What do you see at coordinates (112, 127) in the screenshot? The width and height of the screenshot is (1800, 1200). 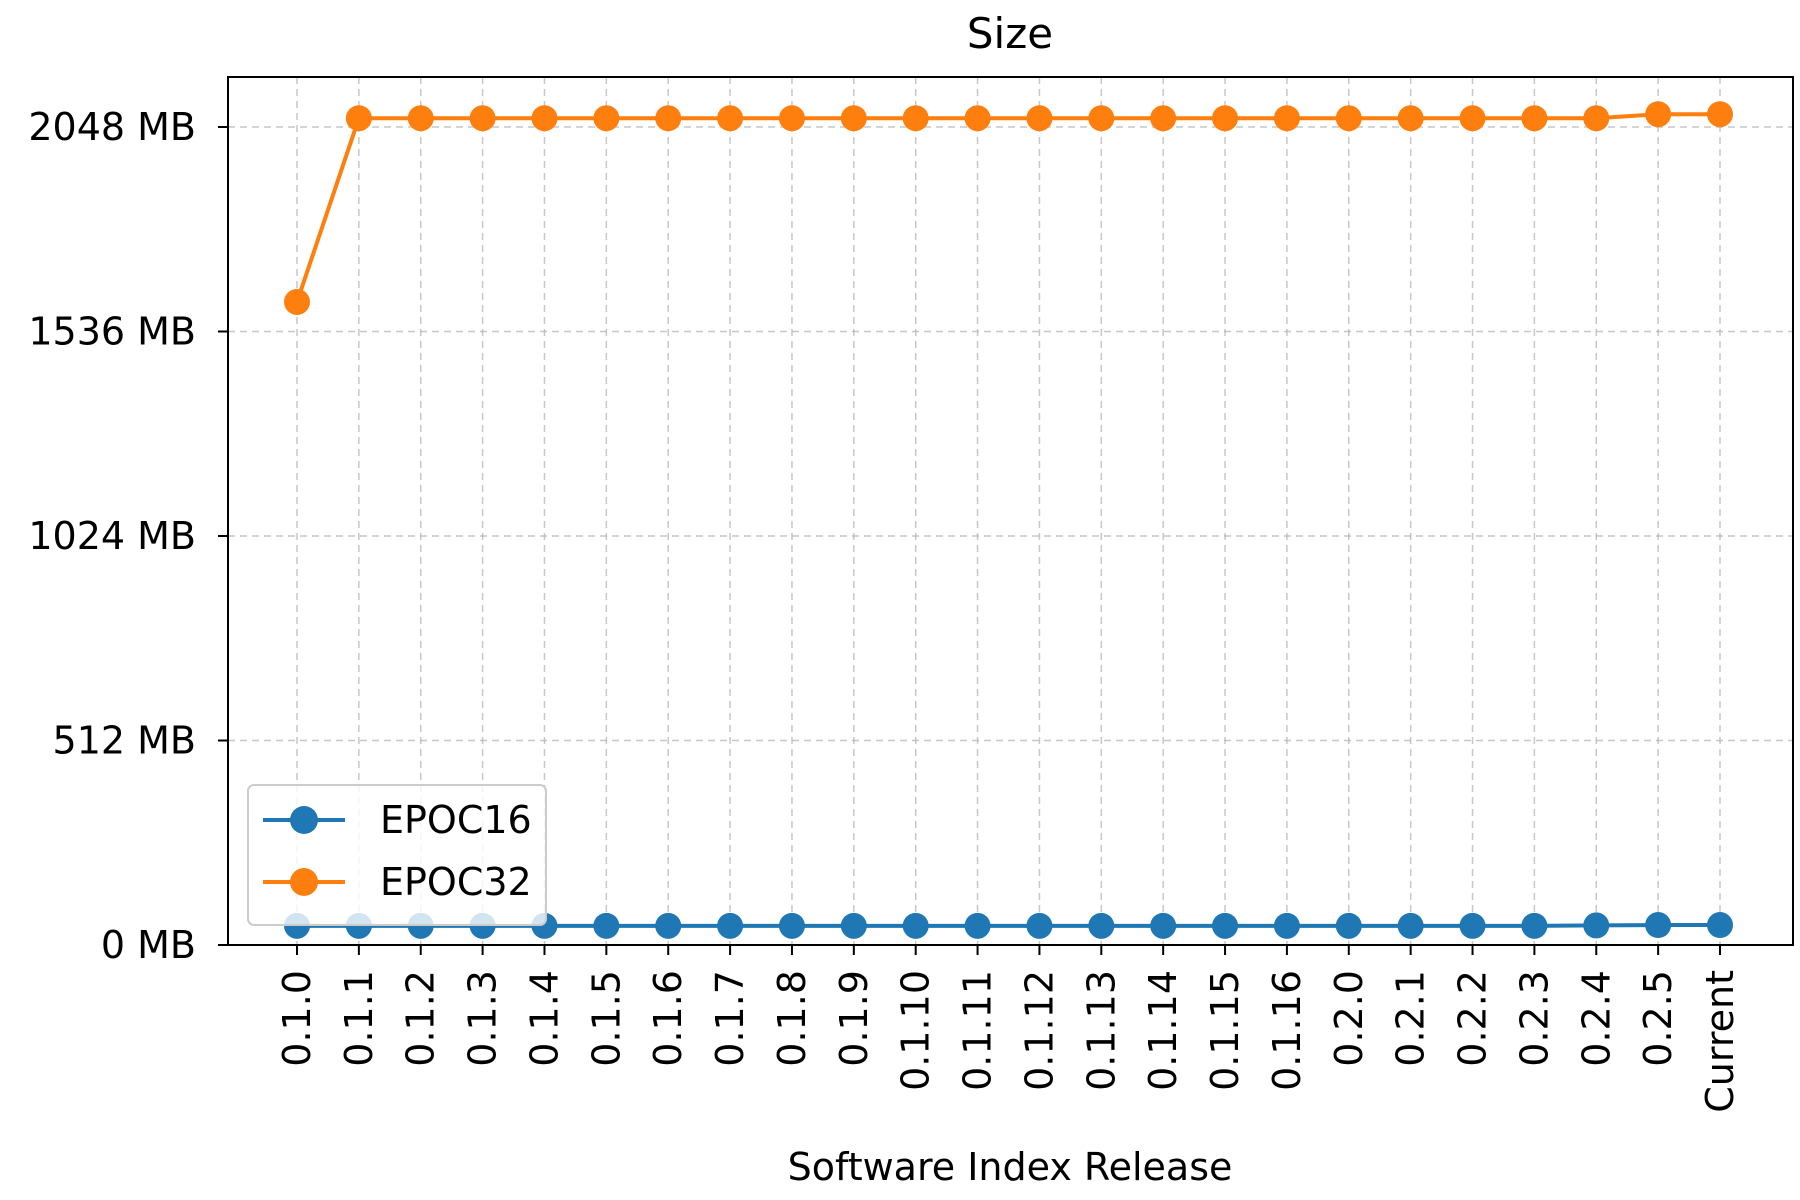 I see `y-tick-label: 2048 MB` at bounding box center [112, 127].